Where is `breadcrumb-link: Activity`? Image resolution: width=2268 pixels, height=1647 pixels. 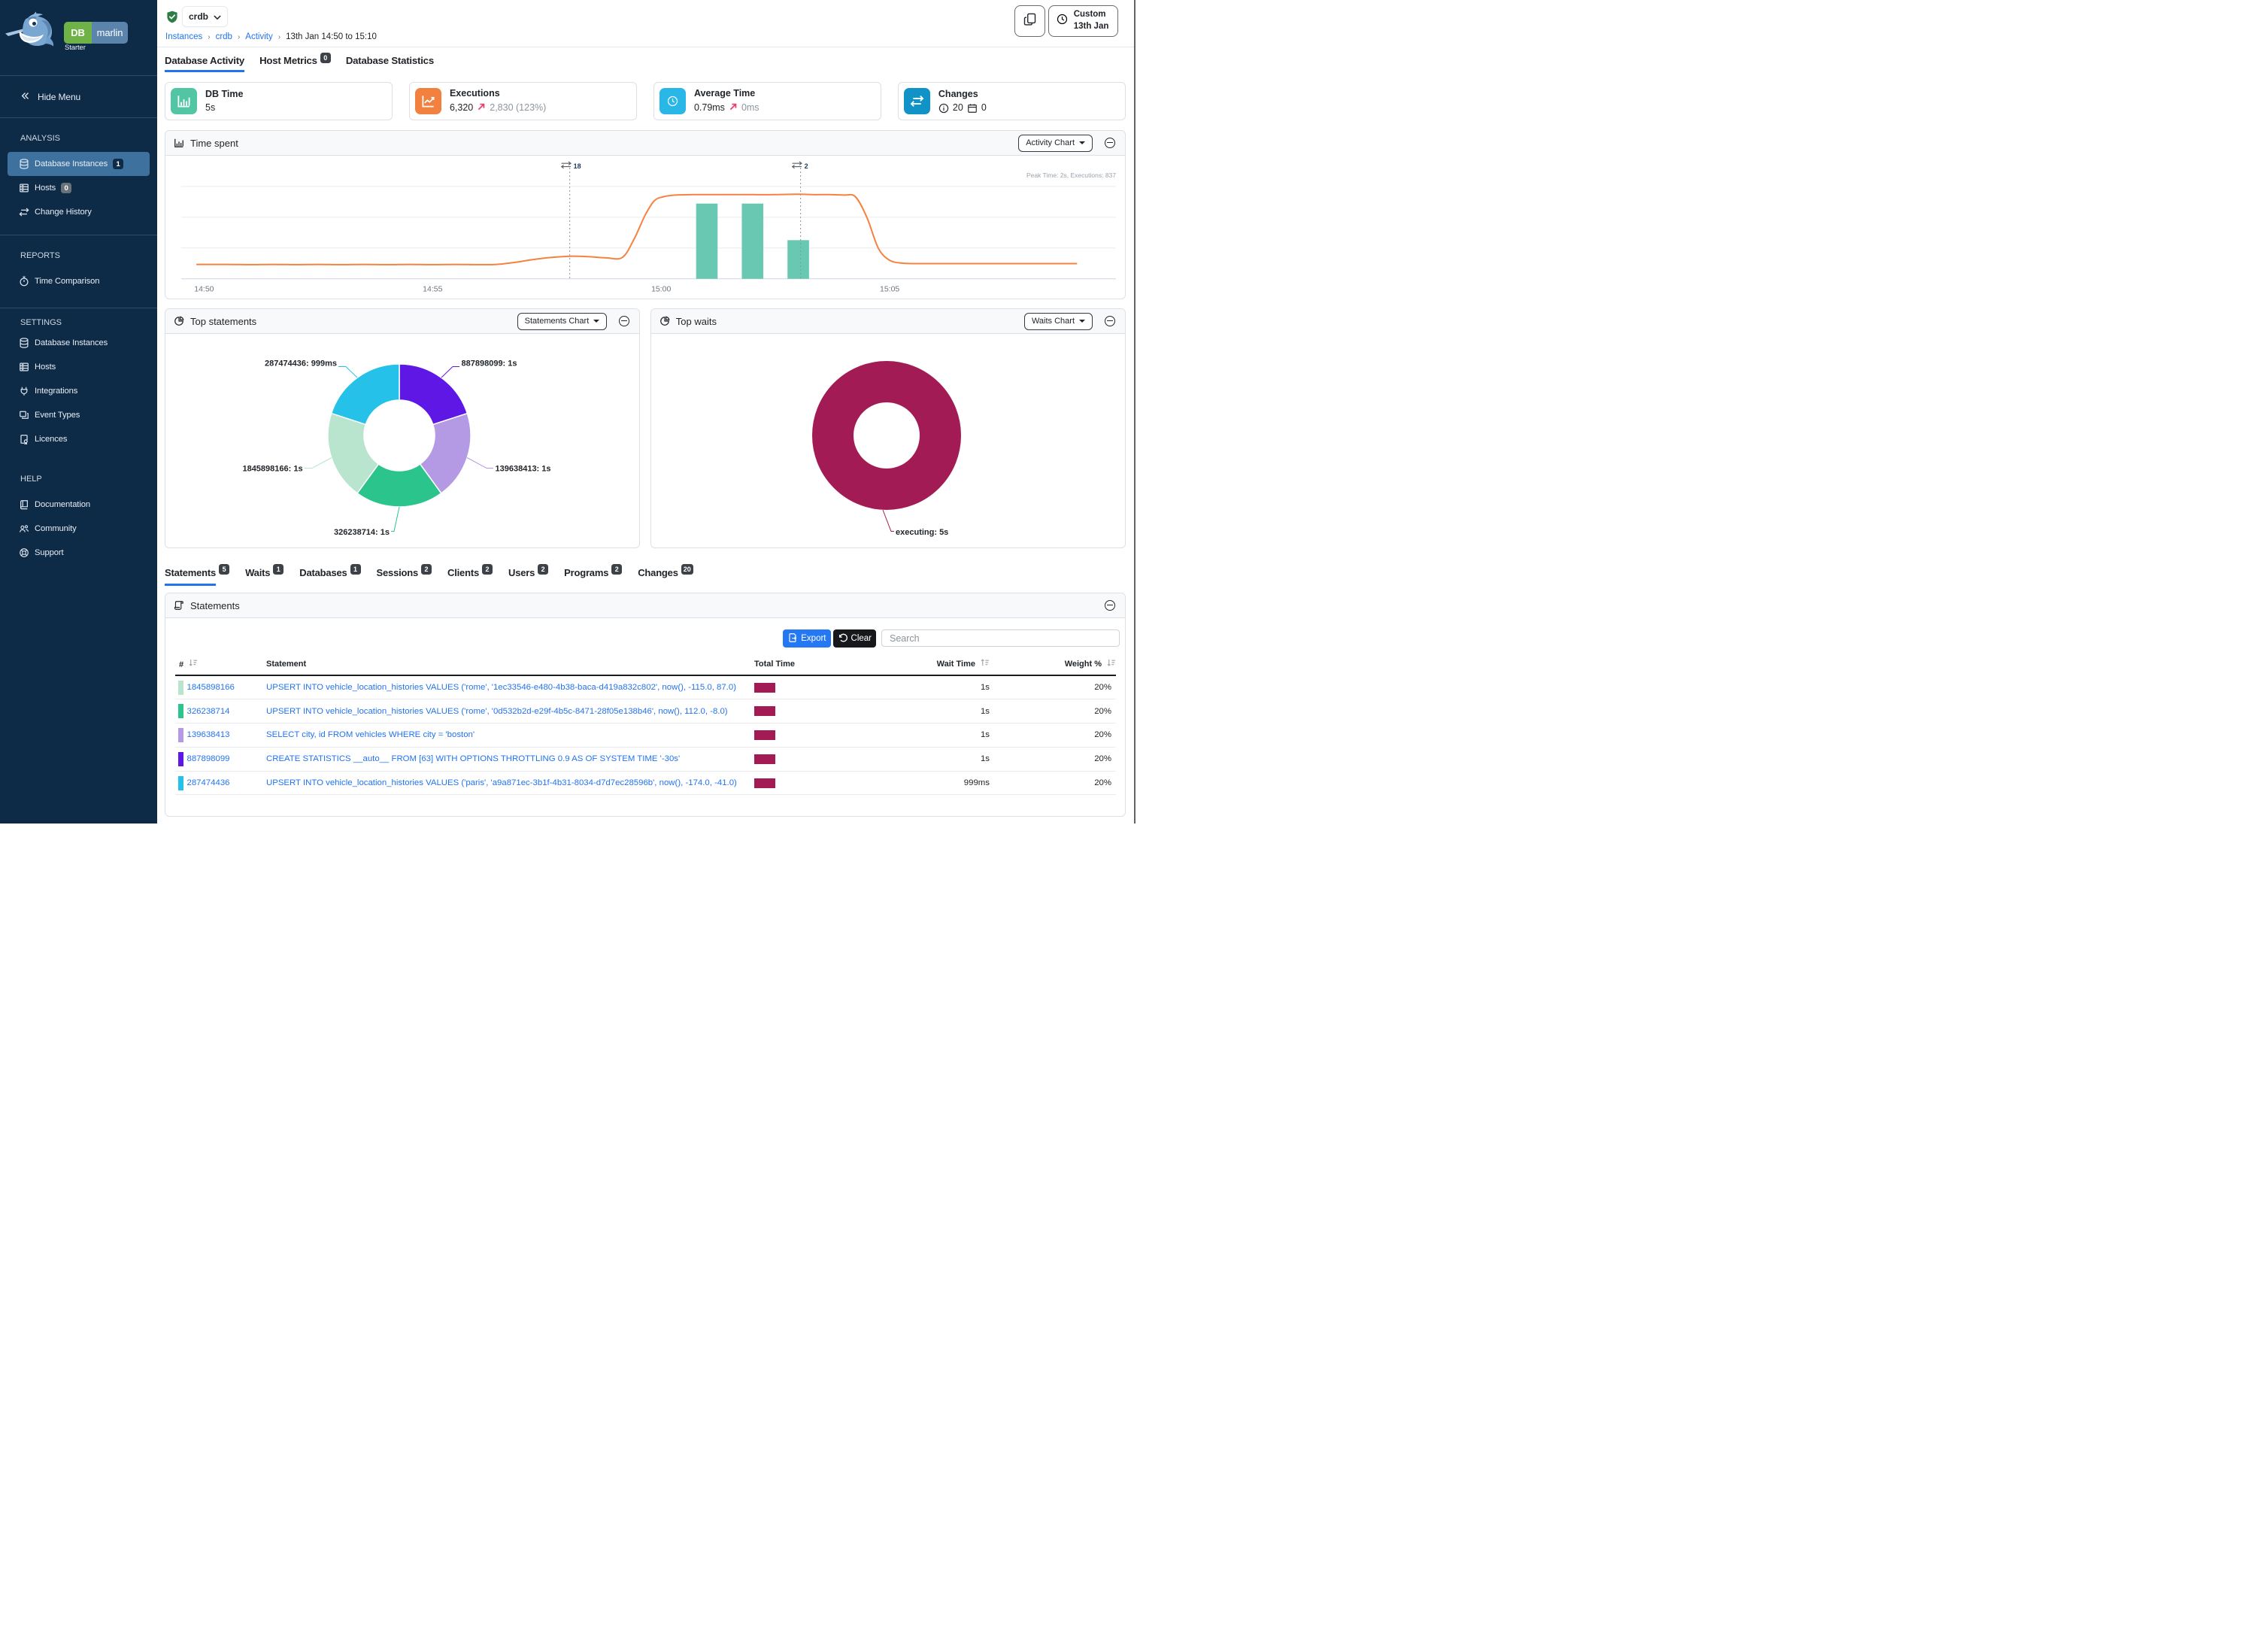 breadcrumb-link: Activity is located at coordinates (259, 36).